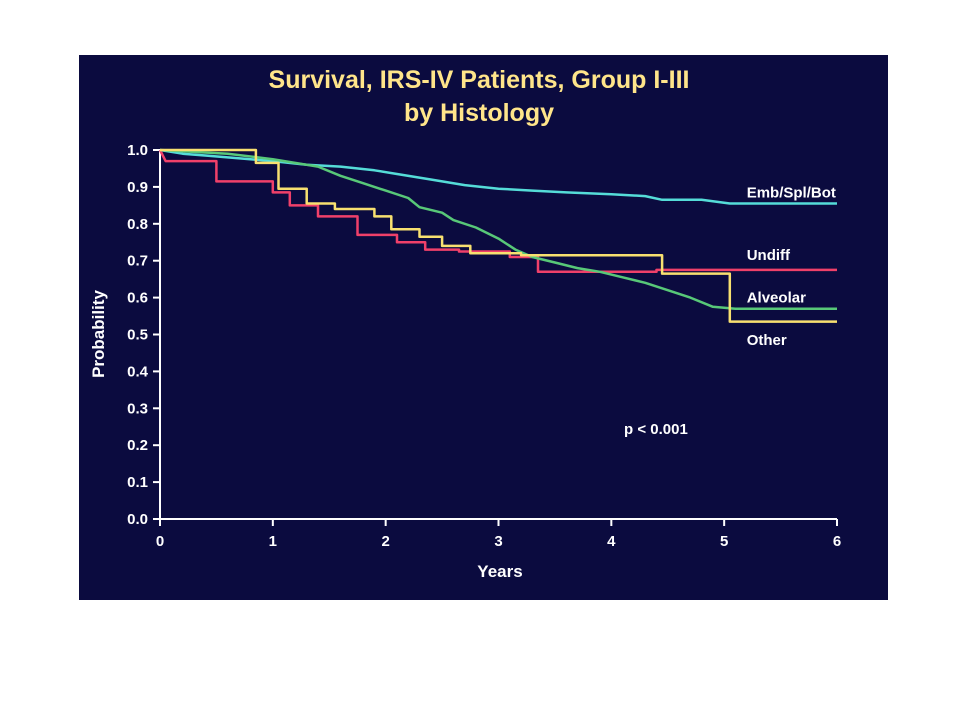  What do you see at coordinates (479, 80) in the screenshot?
I see `chart-title-line-1: Survival, IRS-IV Patients, Group I-III` at bounding box center [479, 80].